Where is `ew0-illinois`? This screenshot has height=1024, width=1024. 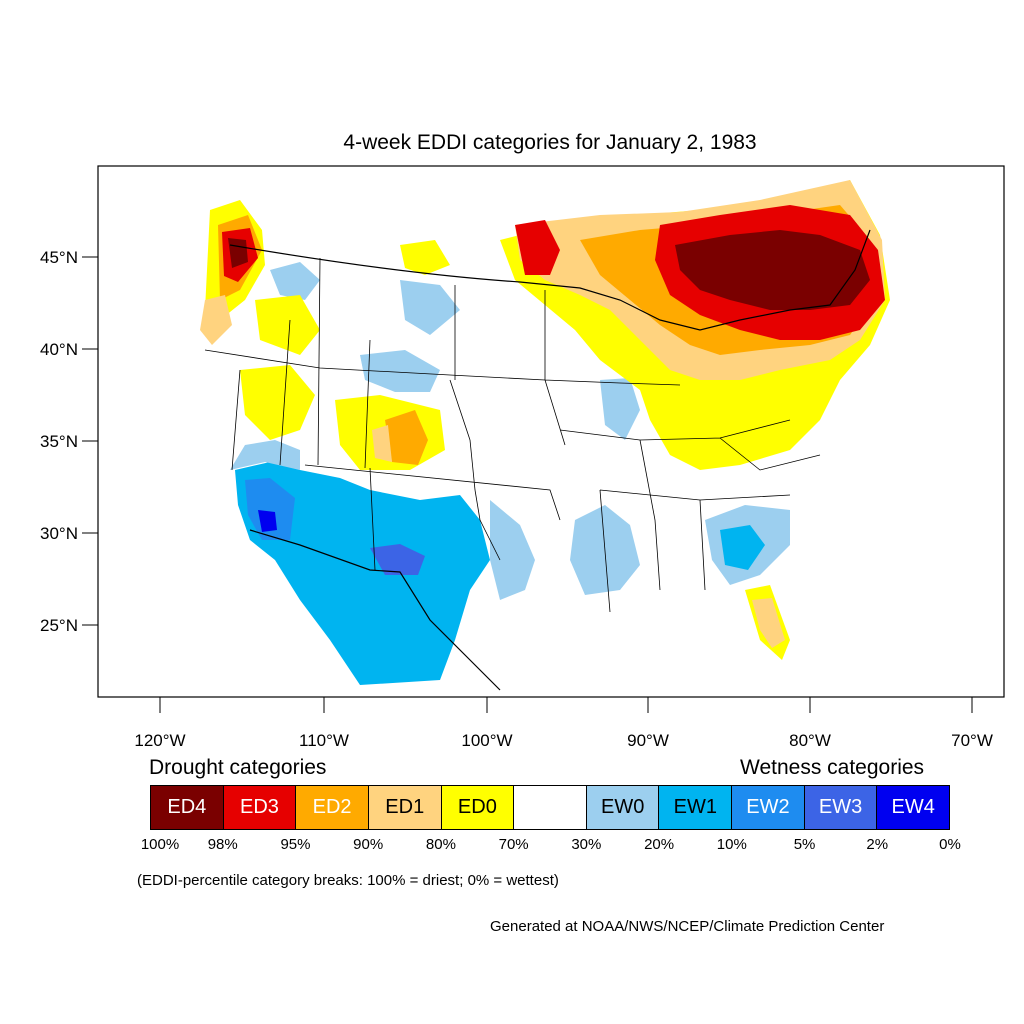 ew0-illinois is located at coordinates (620, 409).